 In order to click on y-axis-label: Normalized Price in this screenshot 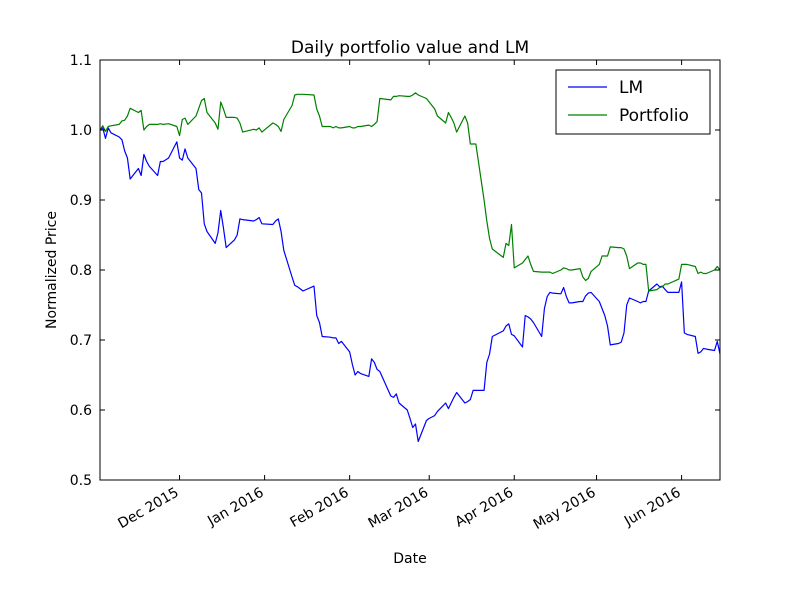, I will do `click(52, 270)`.